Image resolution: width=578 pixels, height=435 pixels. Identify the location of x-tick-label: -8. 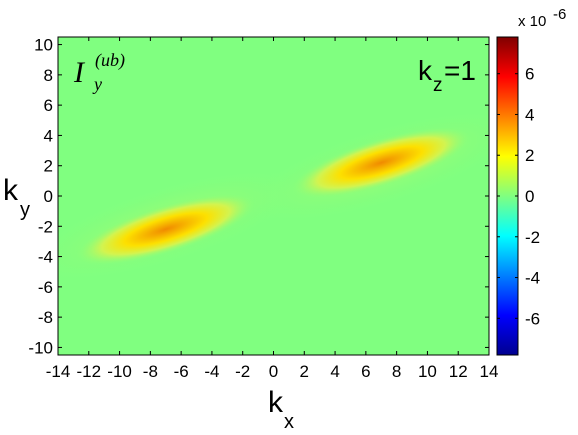
(150, 371).